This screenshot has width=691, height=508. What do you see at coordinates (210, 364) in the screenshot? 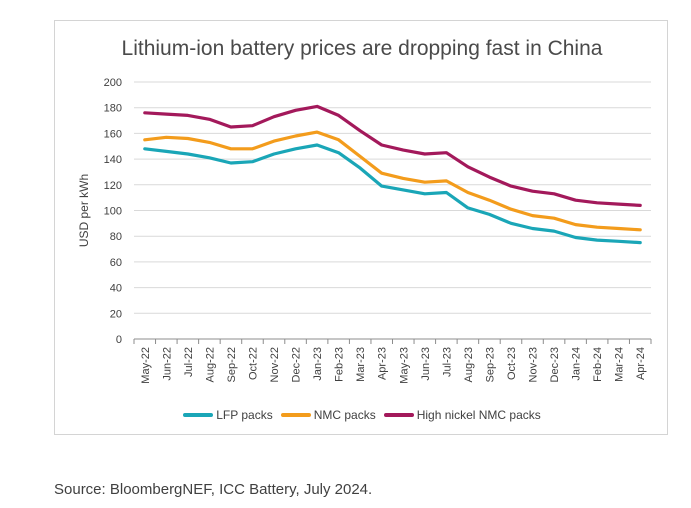
I see `x-tick-label: Aug-22` at bounding box center [210, 364].